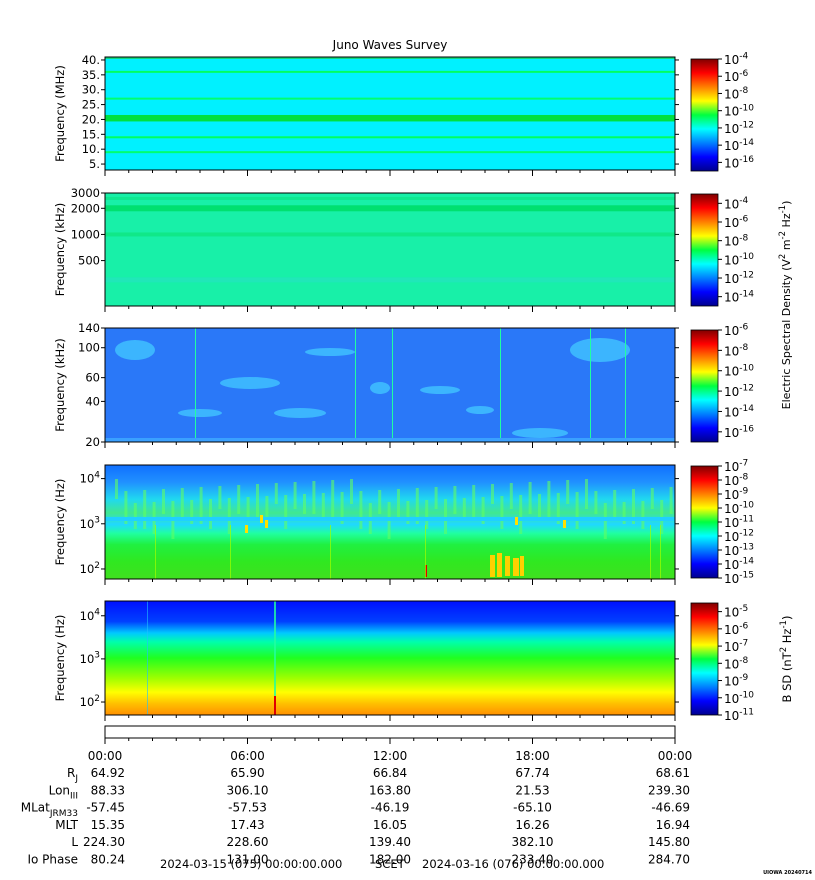 Image resolution: width=815 pixels, height=880 pixels. I want to click on ephemeris-value: 15.35, so click(108, 825).